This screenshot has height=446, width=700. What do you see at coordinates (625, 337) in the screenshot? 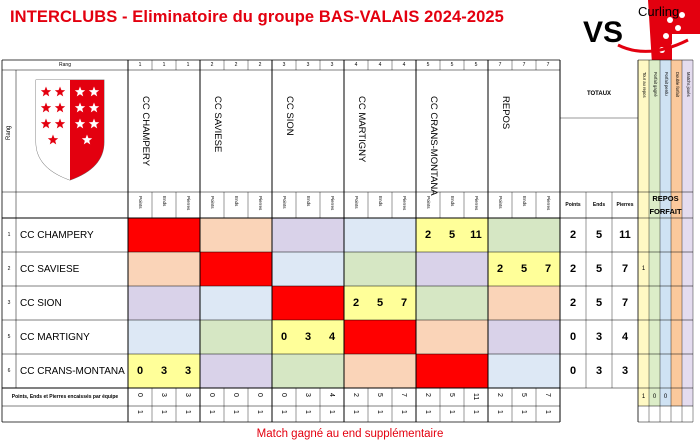
I see `row-total: 4` at bounding box center [625, 337].